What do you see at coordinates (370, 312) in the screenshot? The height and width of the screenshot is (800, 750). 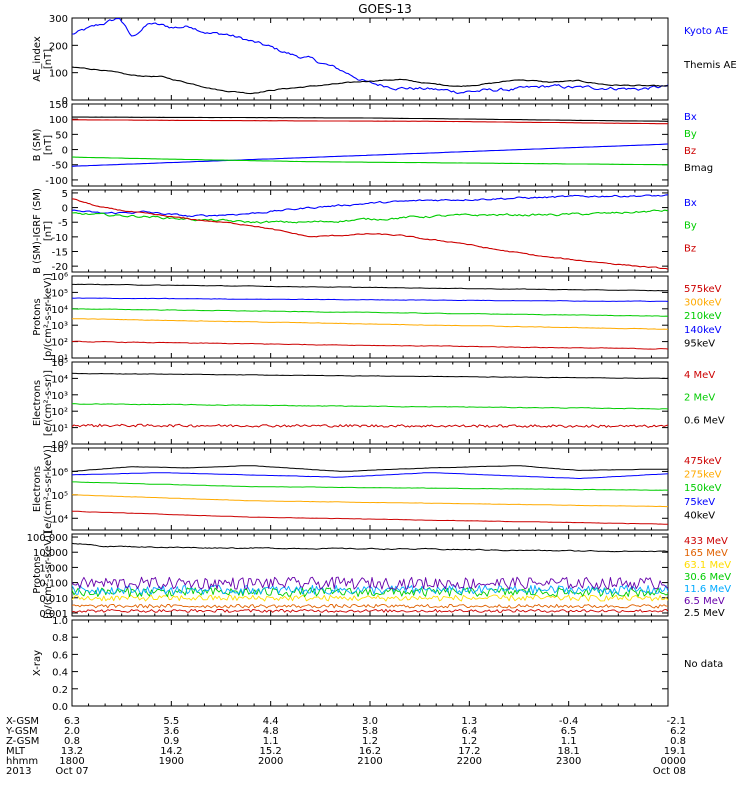 I see `series-line-210kev` at bounding box center [370, 312].